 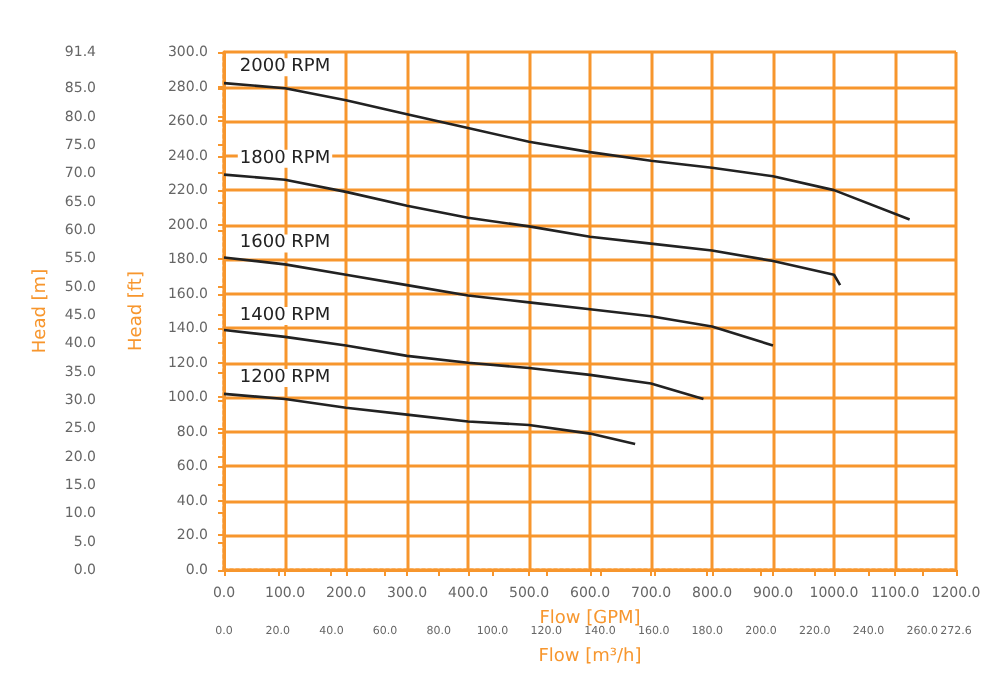 I want to click on x2-axis-title: Flow [m³/h], so click(x=590, y=656).